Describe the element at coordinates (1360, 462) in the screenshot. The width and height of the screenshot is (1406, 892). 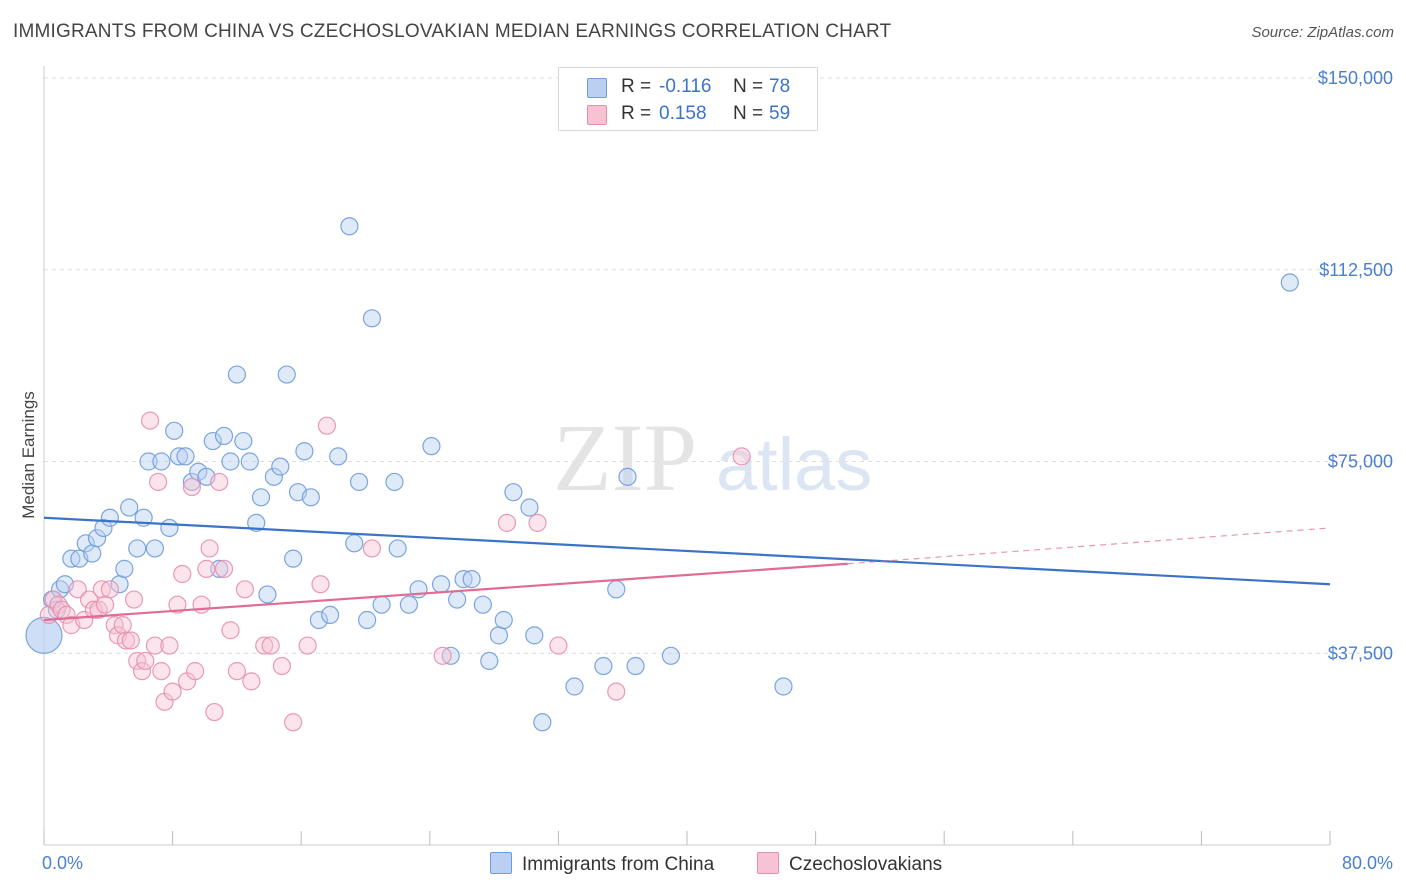
I see `y-tick-label: $75,000` at that location.